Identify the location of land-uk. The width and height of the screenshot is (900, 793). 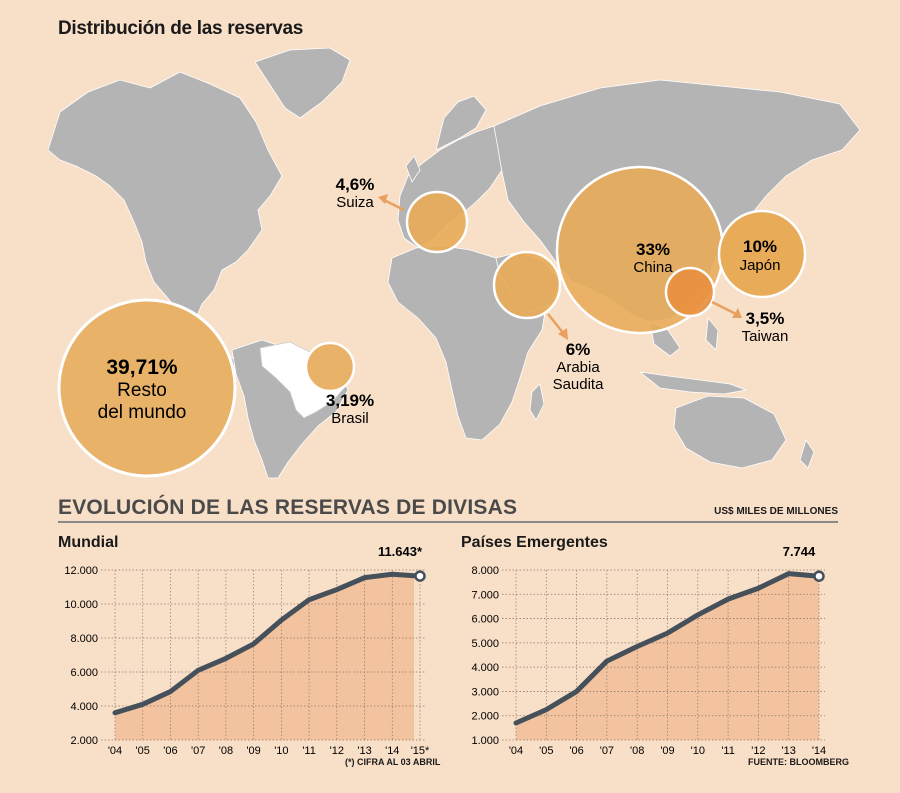
(413, 169).